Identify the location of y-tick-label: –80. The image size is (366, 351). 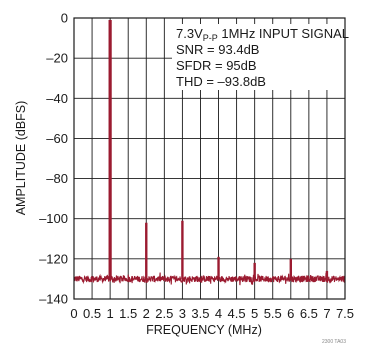
(57, 178).